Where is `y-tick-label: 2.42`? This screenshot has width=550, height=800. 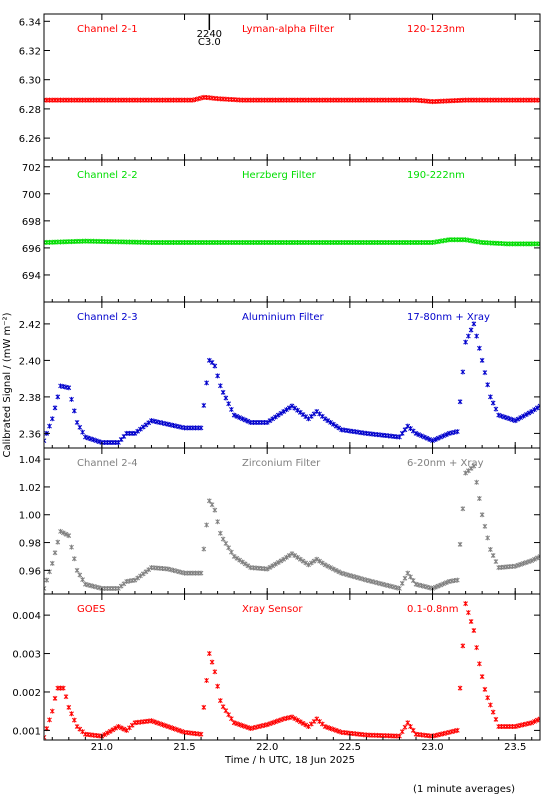
y-tick-label: 2.42 is located at coordinates (30, 325).